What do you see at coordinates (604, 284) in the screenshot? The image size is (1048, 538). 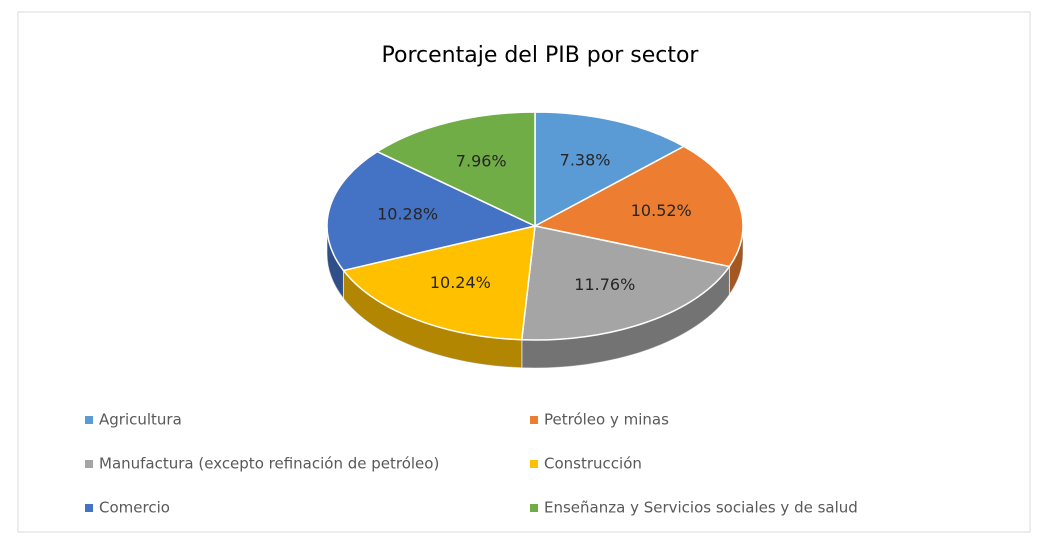 I see `data-label: 11.76%` at bounding box center [604, 284].